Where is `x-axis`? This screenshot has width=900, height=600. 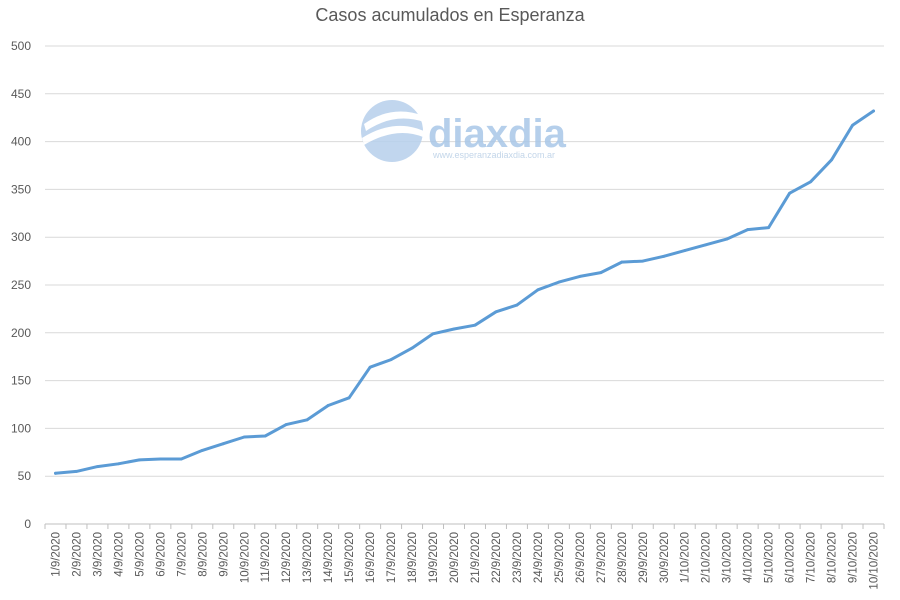
x-axis is located at coordinates (464, 526).